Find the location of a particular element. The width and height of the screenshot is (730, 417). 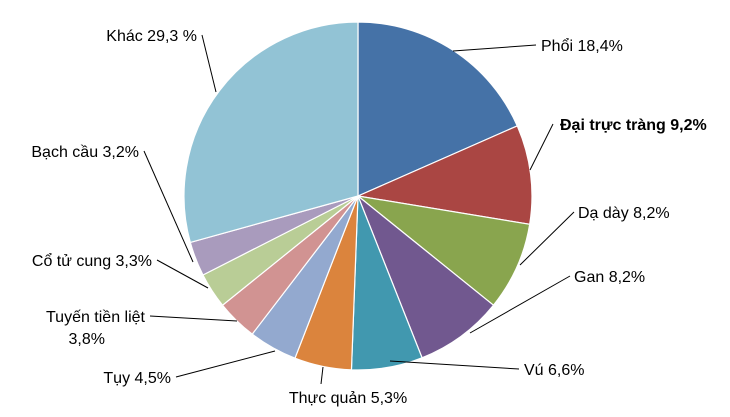

slice-label: Vú 6,6% is located at coordinates (554, 370).